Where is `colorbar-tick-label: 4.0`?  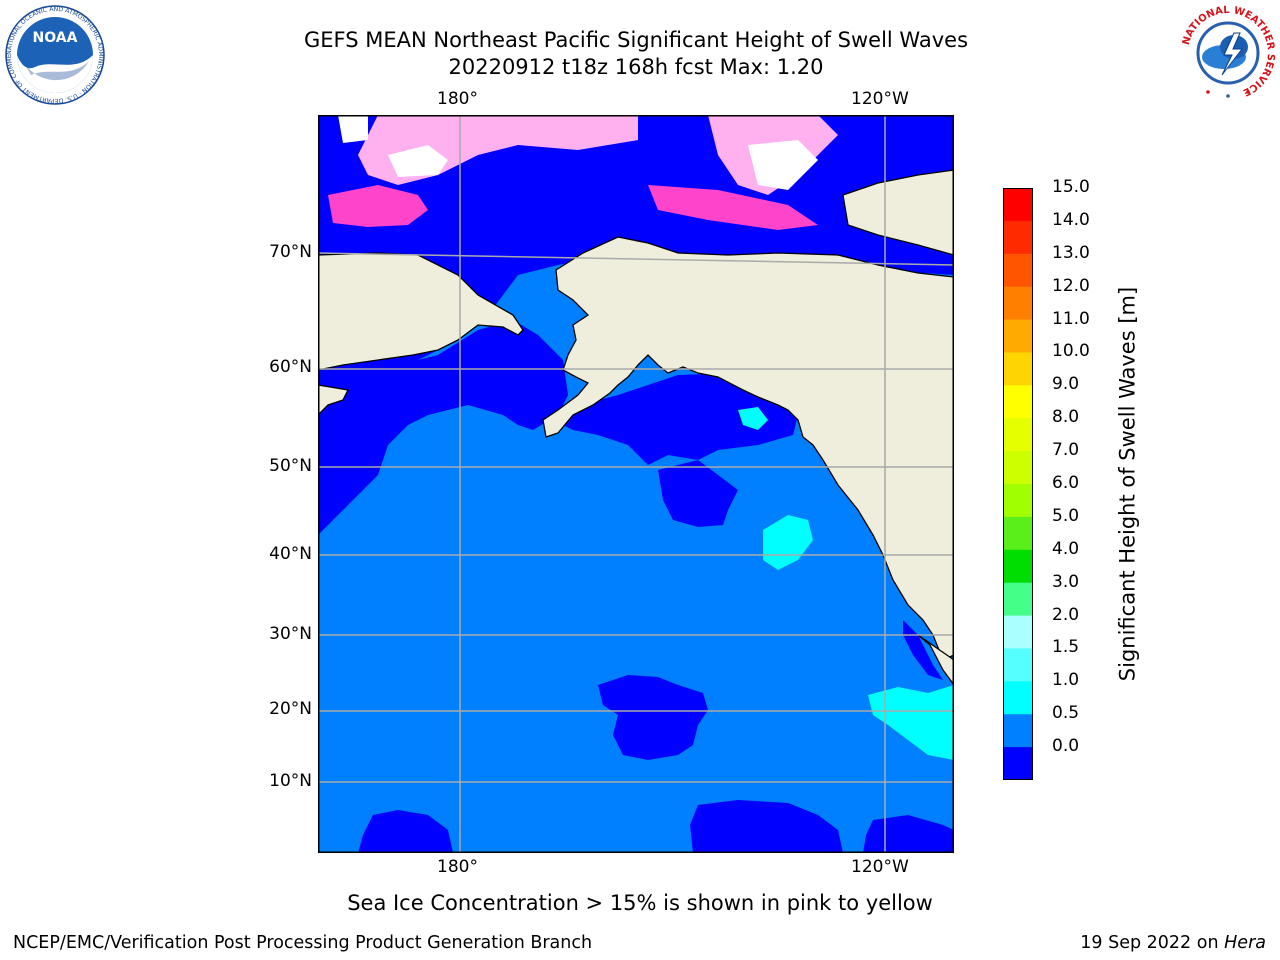 colorbar-tick-label: 4.0 is located at coordinates (1066, 548).